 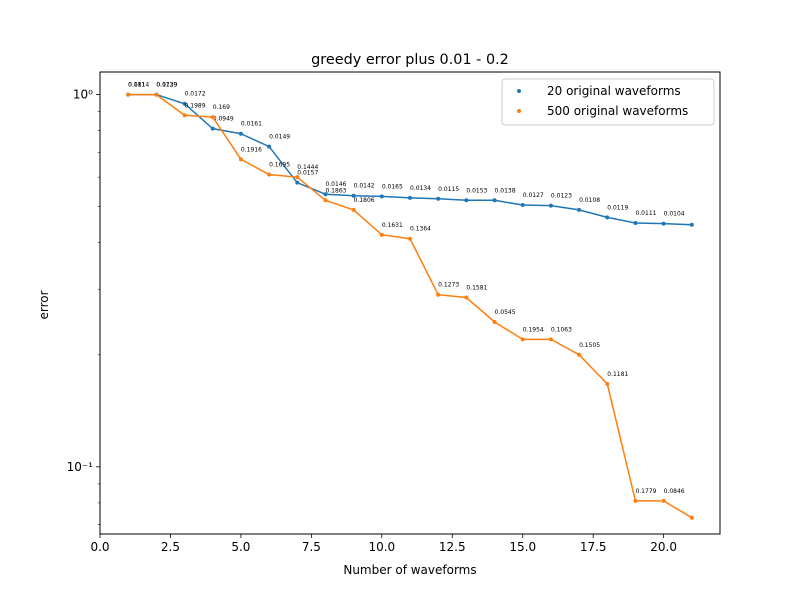 I want to click on data-label: 0.0165, so click(x=392, y=186).